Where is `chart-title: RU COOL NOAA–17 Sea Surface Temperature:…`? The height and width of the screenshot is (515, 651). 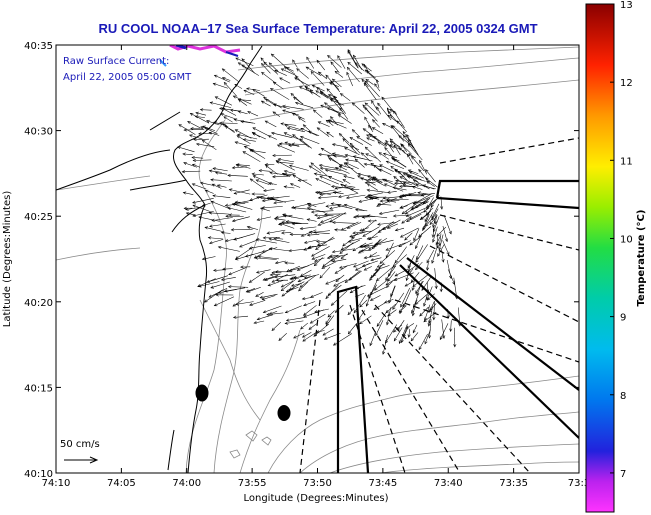 chart-title: RU COOL NOAA–17 Sea Surface Temperature:… is located at coordinates (317, 28).